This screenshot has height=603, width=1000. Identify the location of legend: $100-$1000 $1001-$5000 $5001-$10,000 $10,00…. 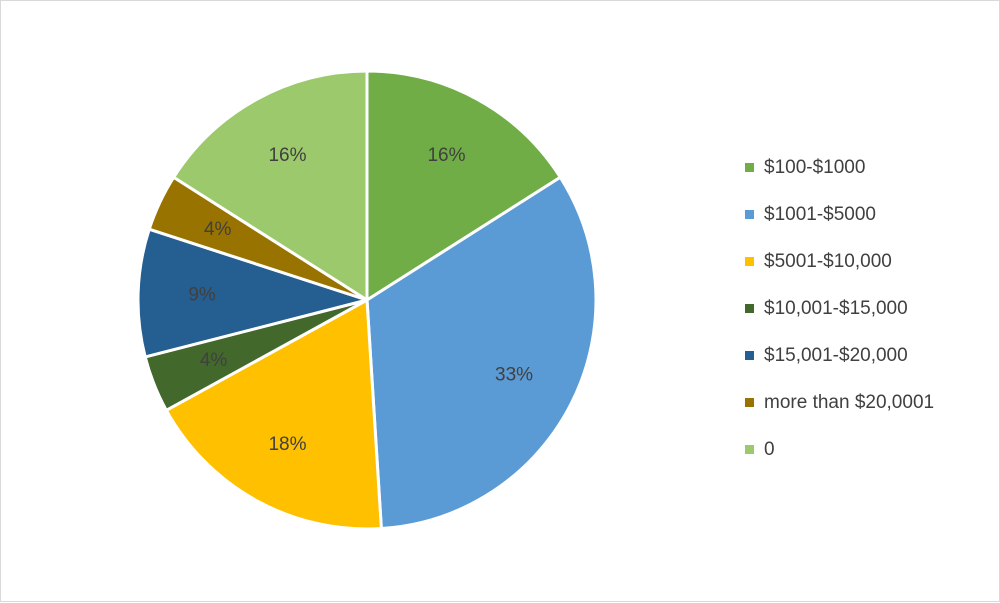
(839, 308).